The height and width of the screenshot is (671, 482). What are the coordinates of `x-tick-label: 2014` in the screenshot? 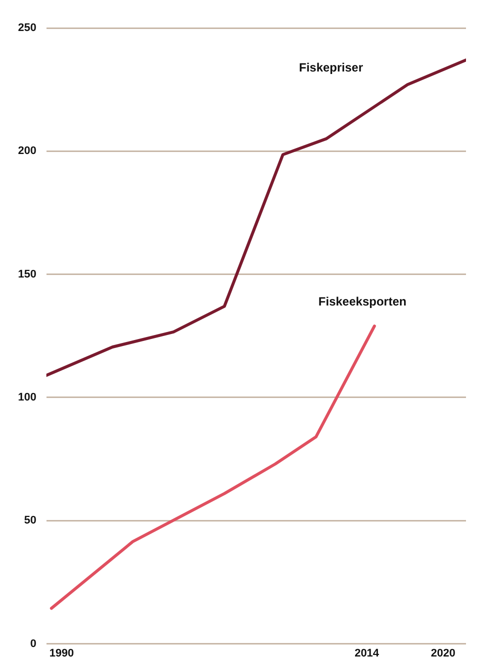 It's located at (367, 653).